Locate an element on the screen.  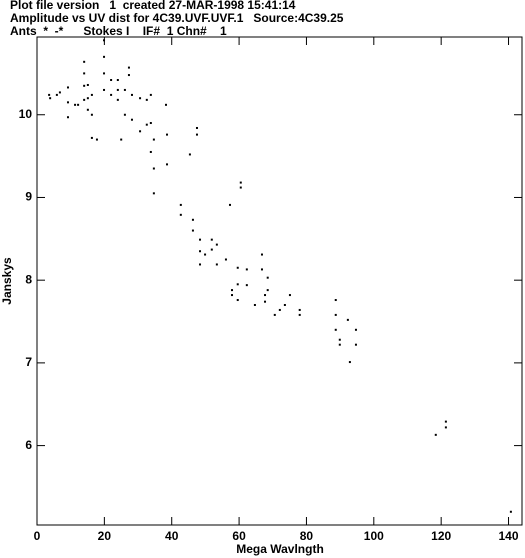
x-tick-label: 20 is located at coordinates (105, 536).